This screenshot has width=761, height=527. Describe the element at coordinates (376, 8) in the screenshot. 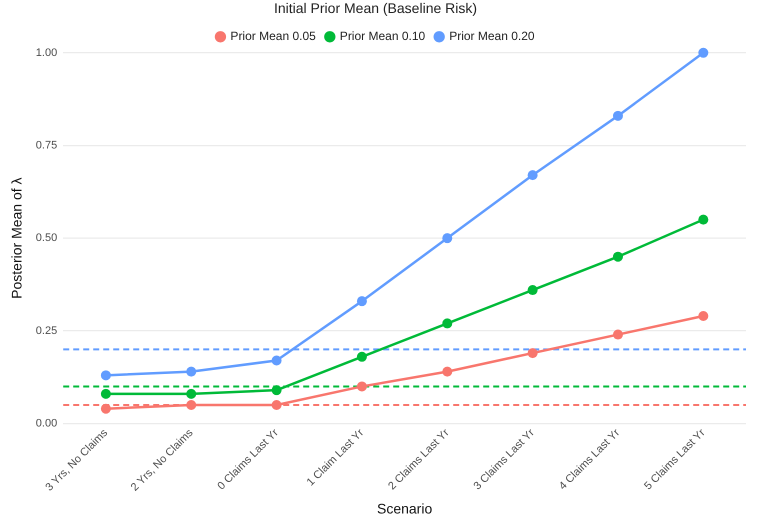

I see `legend-title: Initial Prior Mean (Baseline Risk)` at that location.